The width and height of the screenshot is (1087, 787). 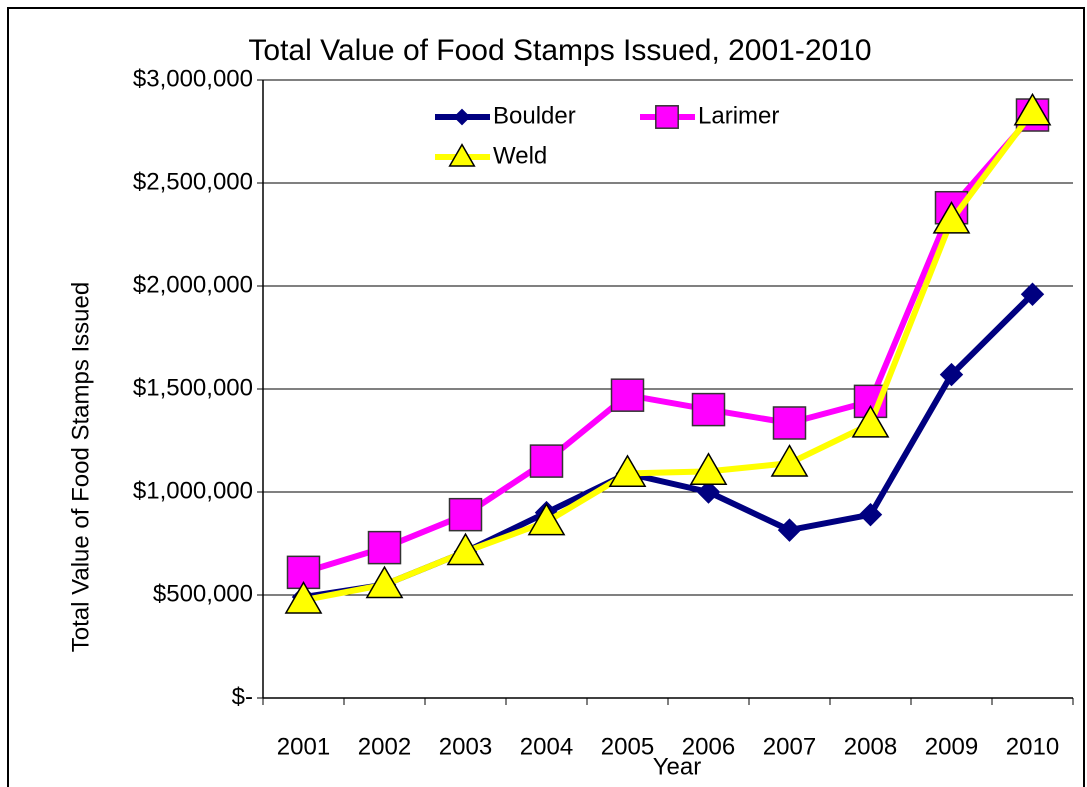 I want to click on x-tick-label: 2010, so click(x=1032, y=746).